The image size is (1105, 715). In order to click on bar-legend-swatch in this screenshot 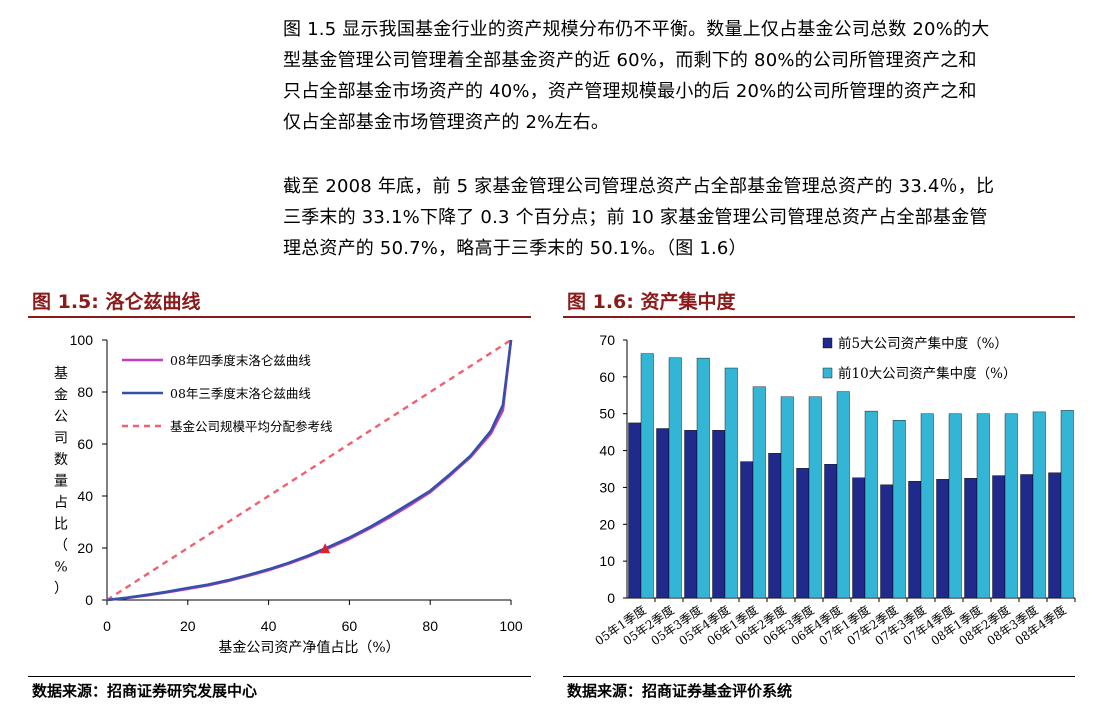, I will do `click(827, 343)`.